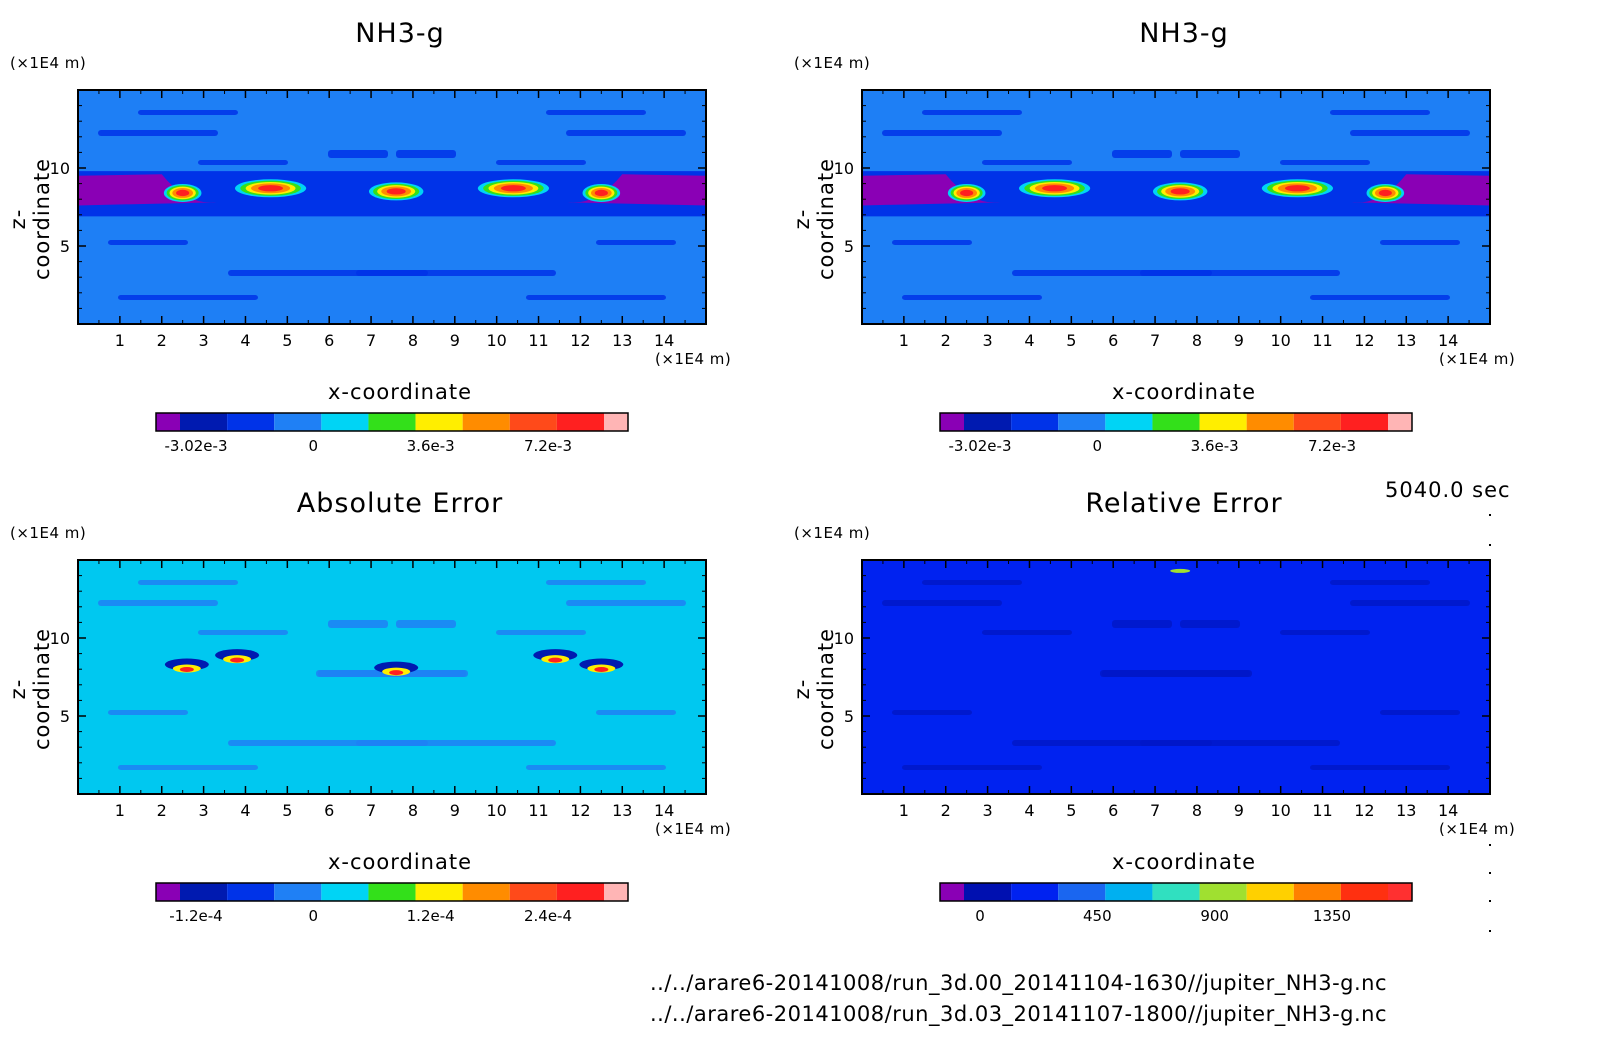 The height and width of the screenshot is (1054, 1604). I want to click on x-tick-label: 14, so click(664, 810).